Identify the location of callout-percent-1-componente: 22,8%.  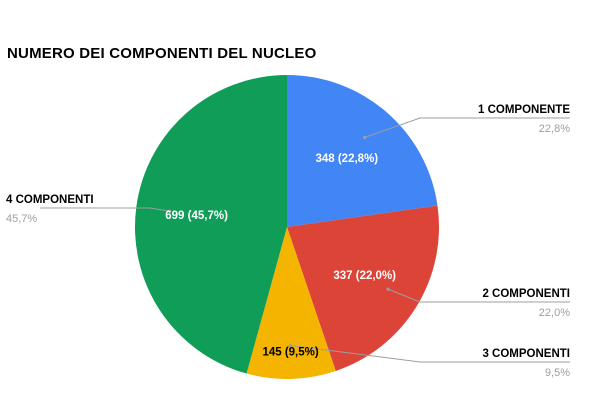
(554, 129).